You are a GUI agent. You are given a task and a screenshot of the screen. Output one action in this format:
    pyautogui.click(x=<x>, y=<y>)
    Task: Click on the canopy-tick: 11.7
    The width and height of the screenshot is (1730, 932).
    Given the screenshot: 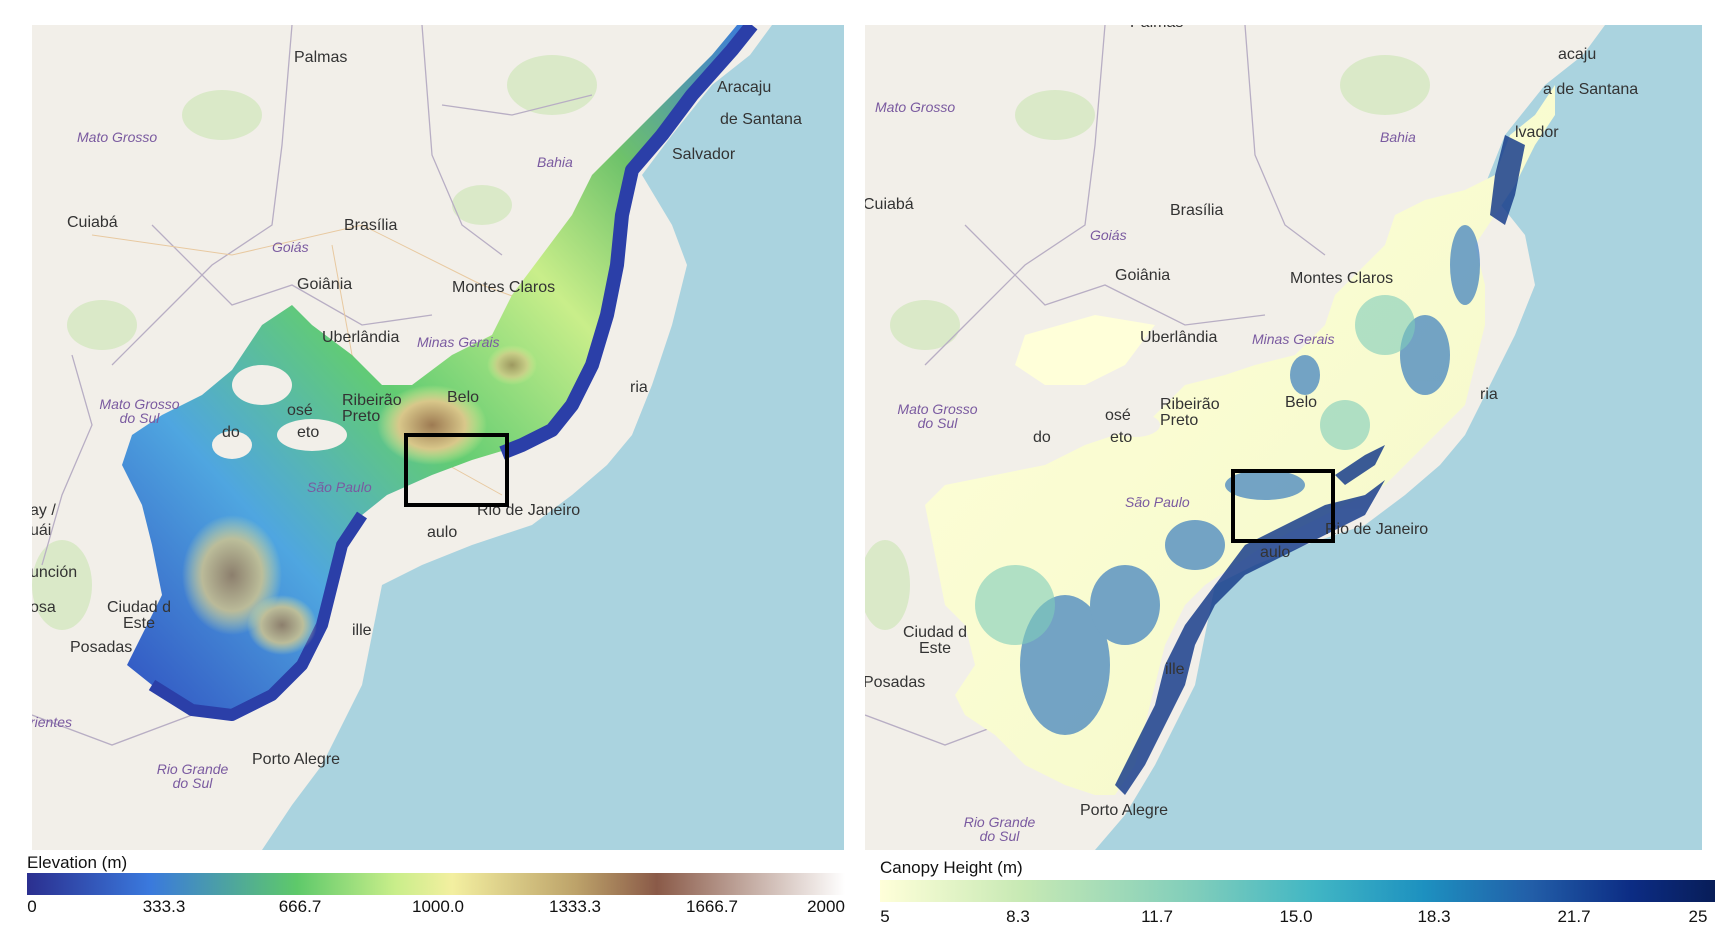 What is the action you would take?
    pyautogui.click(x=1157, y=916)
    